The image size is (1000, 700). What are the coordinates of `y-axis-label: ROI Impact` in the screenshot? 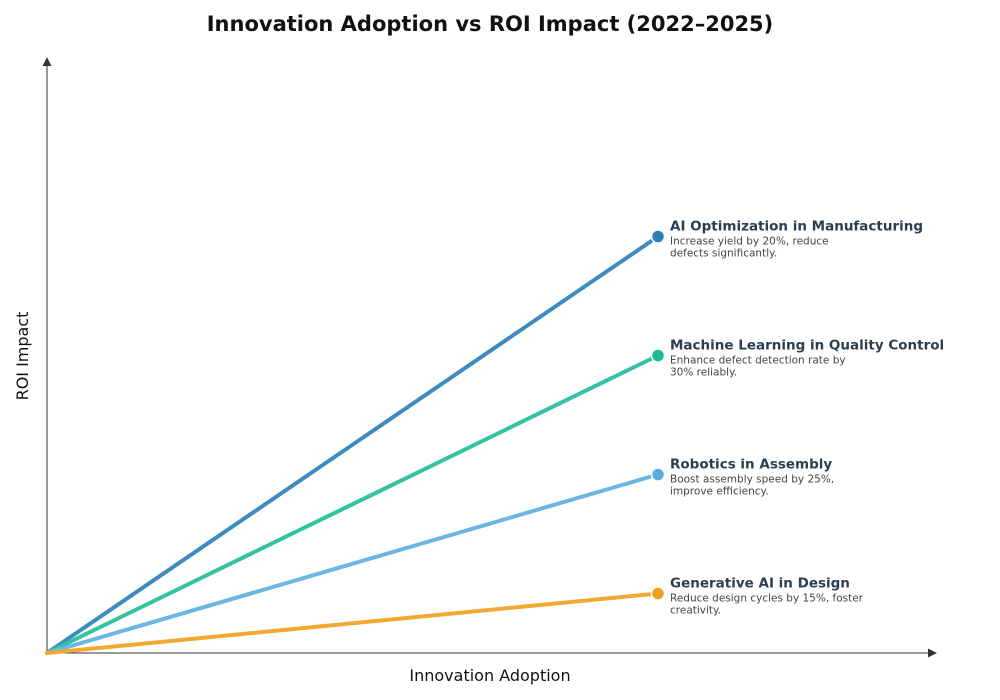 It's located at (22, 356).